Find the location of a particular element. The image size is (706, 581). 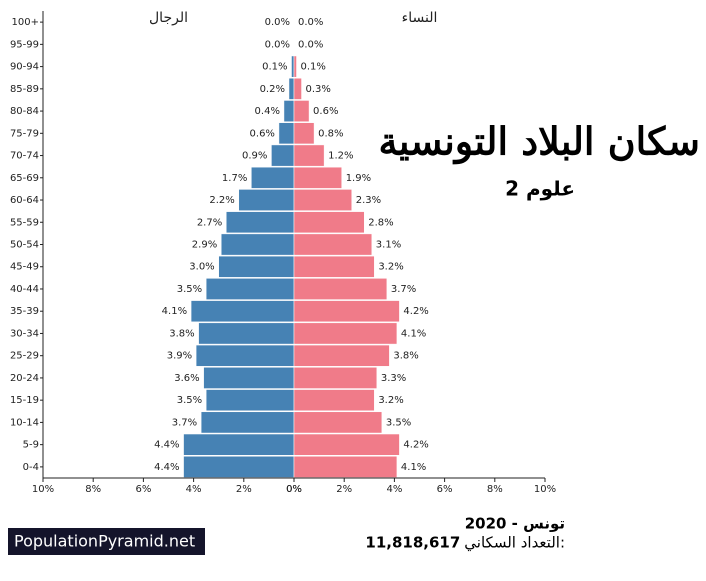

y-tick-label: 85-89 is located at coordinates (24, 89).